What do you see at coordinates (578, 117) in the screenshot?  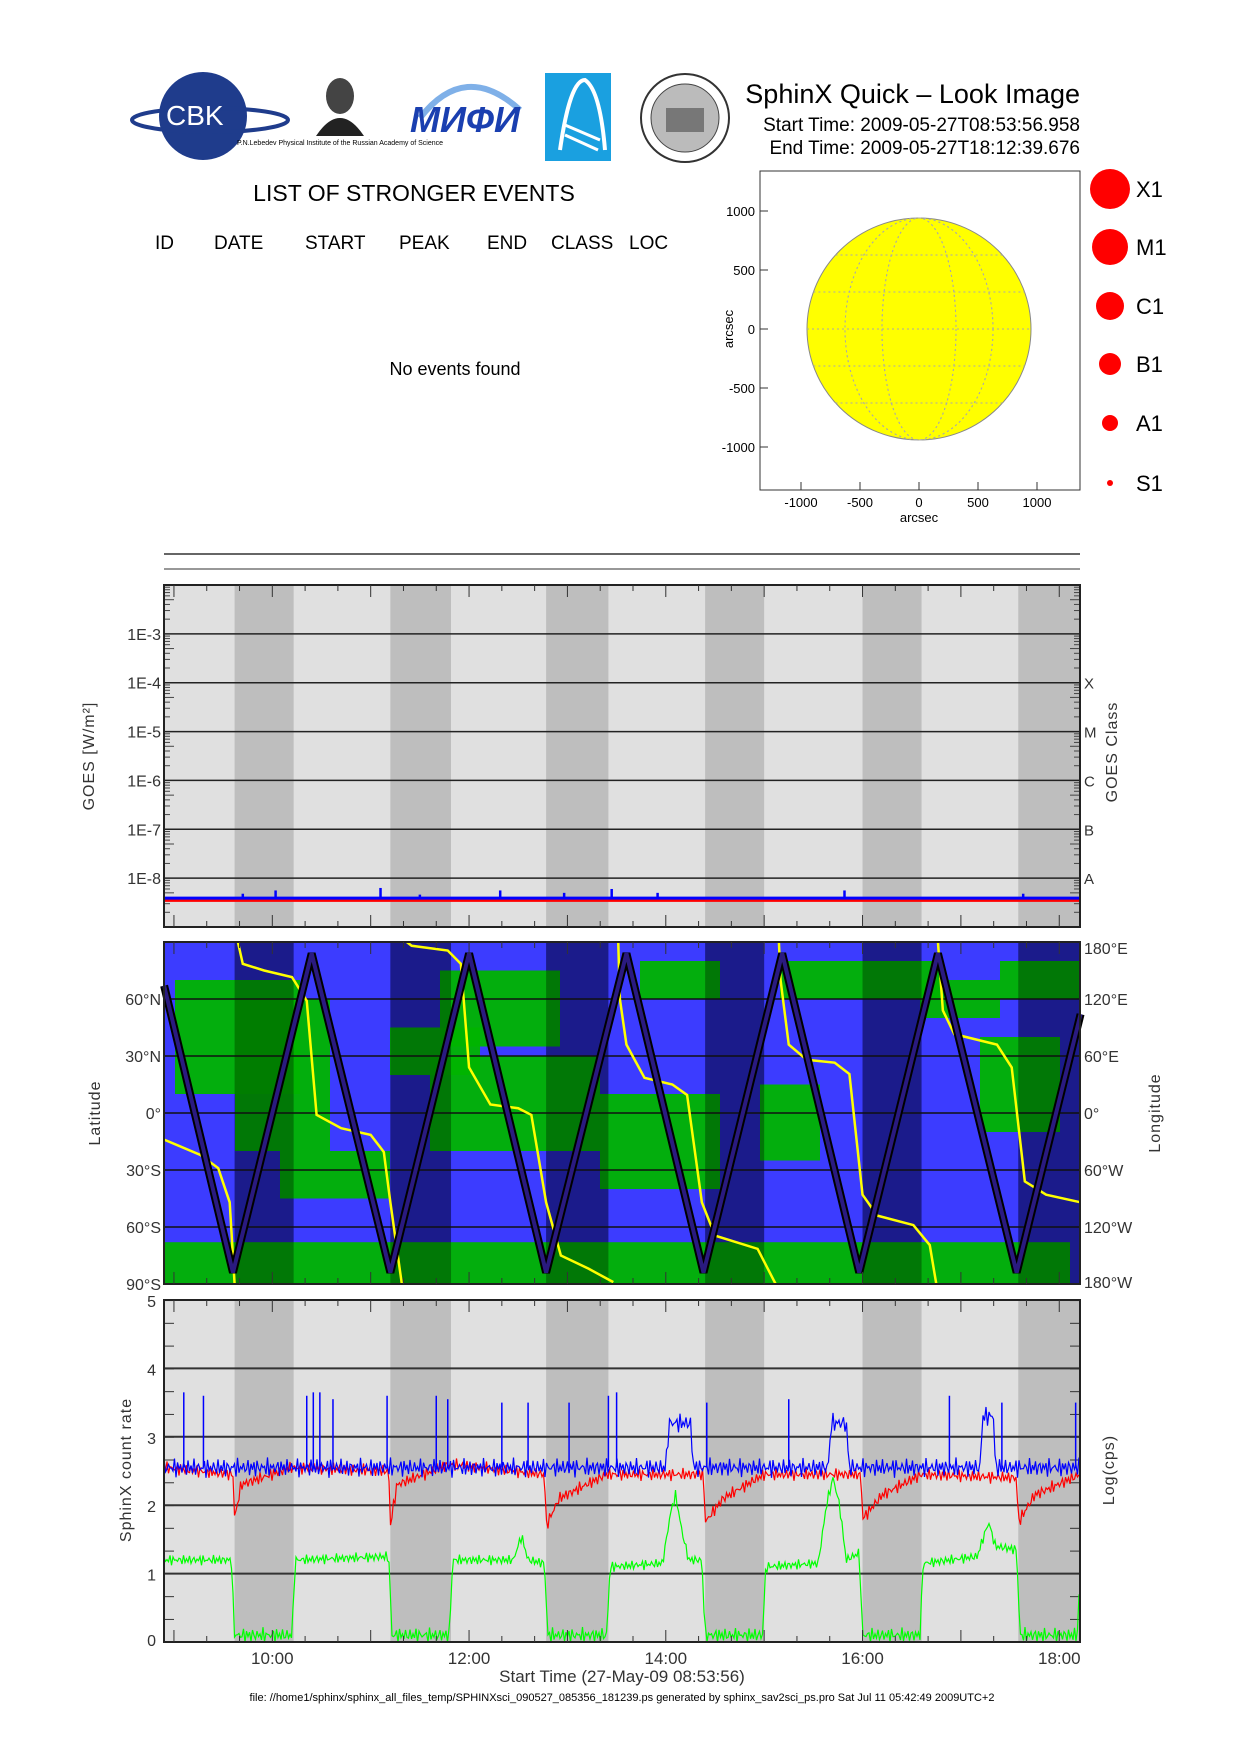 I see `ras-logo` at bounding box center [578, 117].